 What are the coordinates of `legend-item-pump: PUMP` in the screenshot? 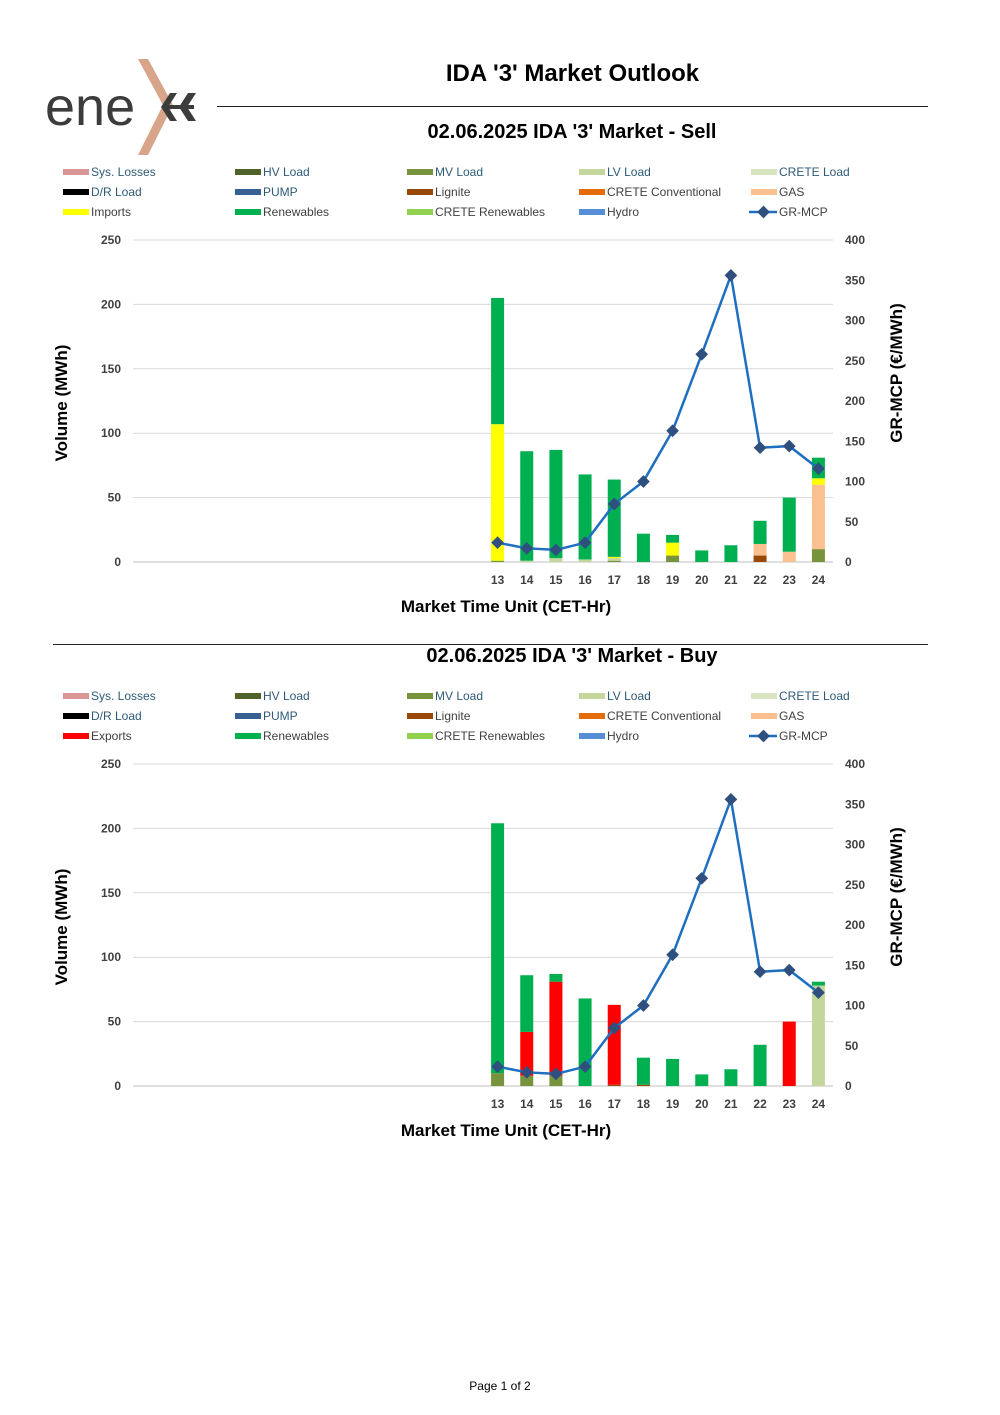 It's located at (266, 716).